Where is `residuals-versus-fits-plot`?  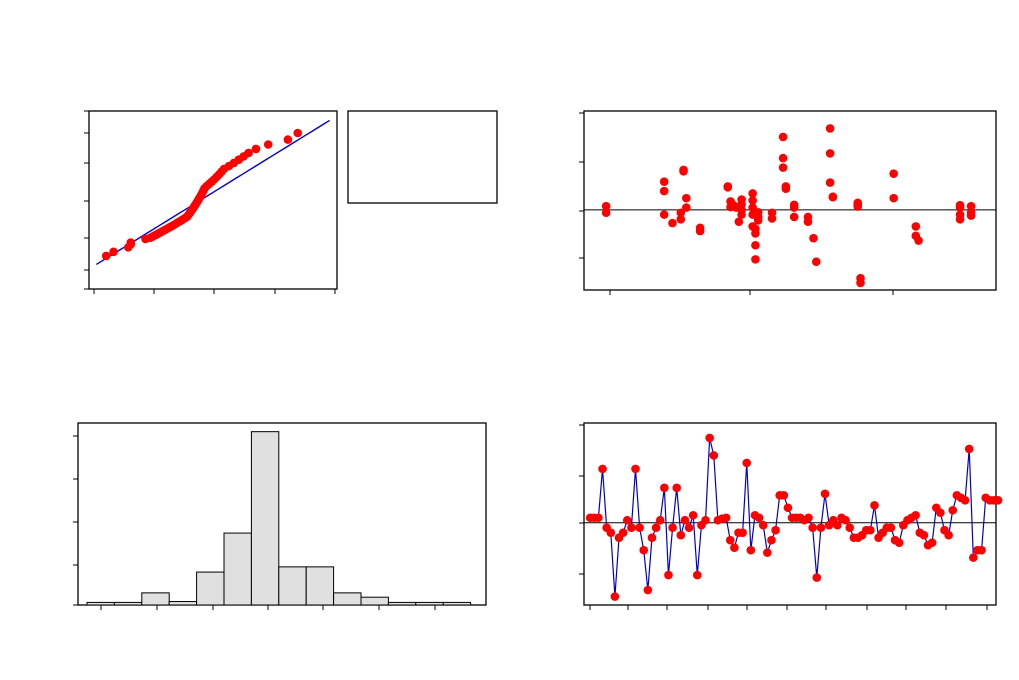
residuals-versus-fits-plot is located at coordinates (788, 202).